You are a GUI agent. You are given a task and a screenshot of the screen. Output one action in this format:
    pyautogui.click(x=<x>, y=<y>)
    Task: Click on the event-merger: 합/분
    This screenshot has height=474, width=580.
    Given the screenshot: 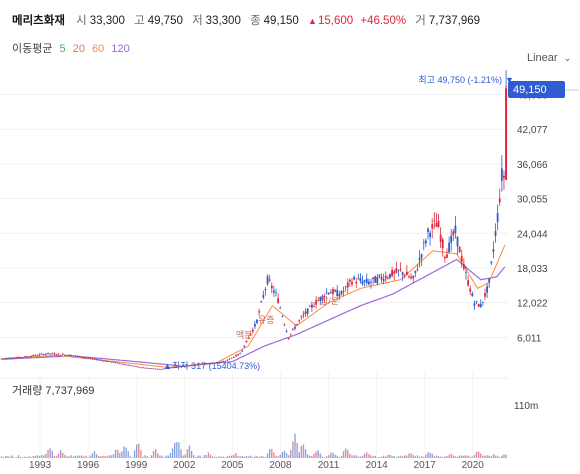 What is the action you would take?
    pyautogui.click(x=329, y=301)
    